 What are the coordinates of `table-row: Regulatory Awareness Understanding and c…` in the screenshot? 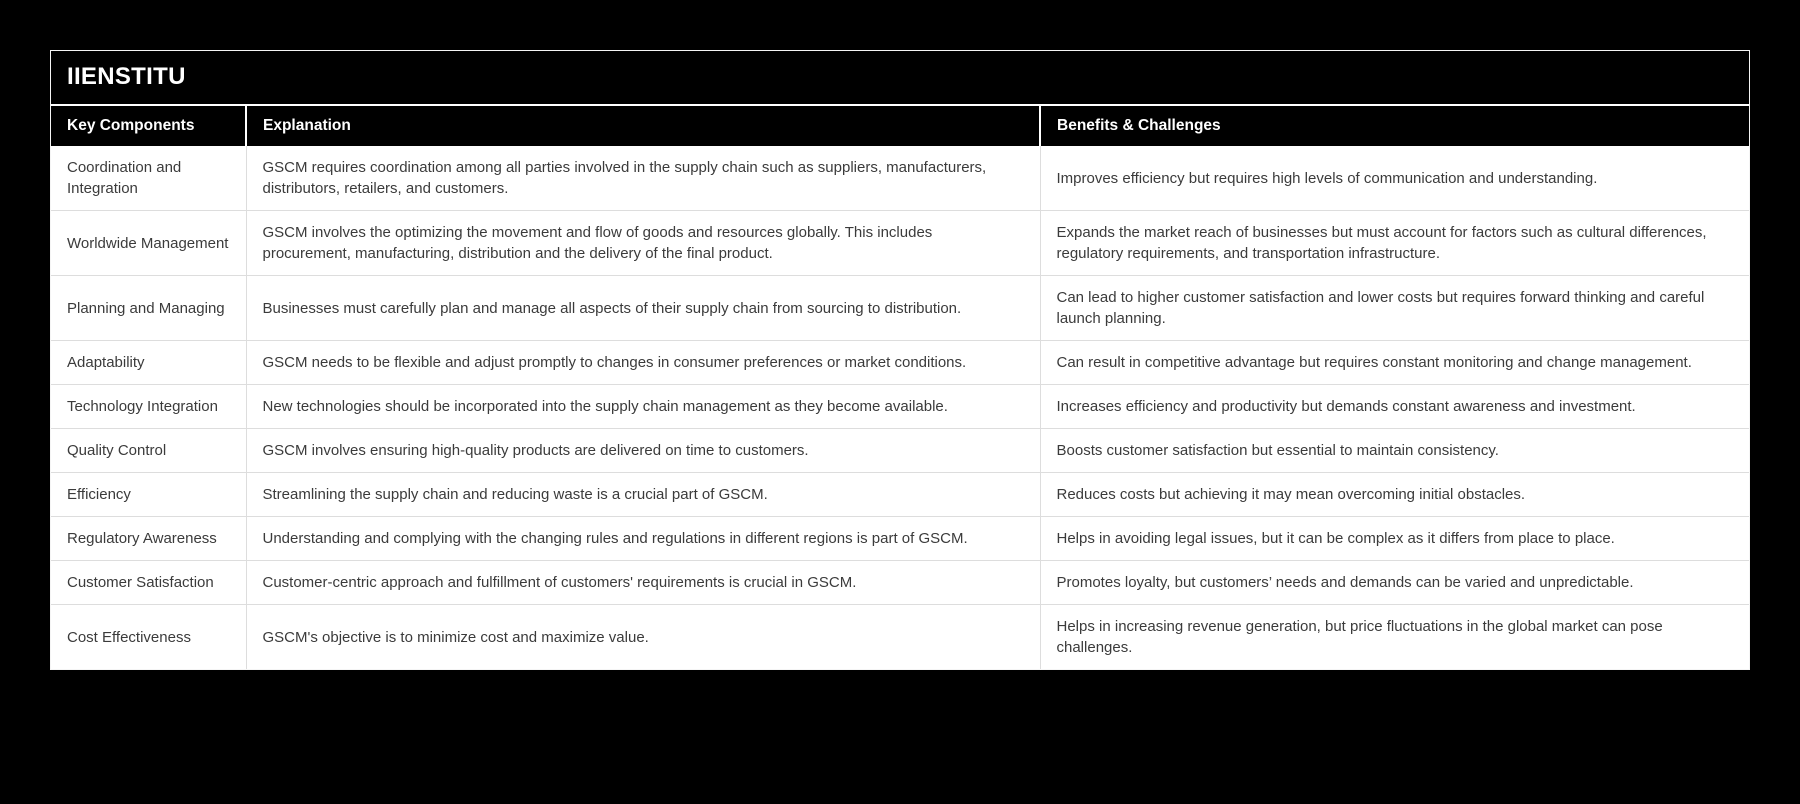 It's located at (900, 538).